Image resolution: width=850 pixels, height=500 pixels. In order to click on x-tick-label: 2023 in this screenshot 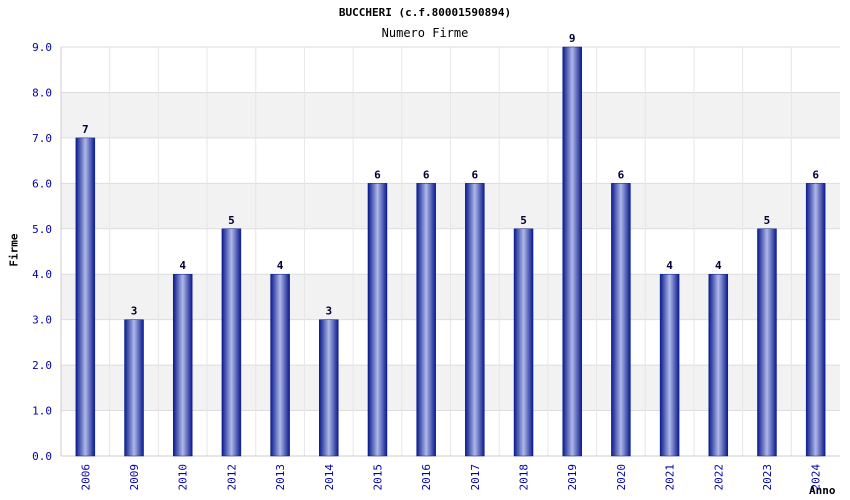, I will do `click(767, 477)`.